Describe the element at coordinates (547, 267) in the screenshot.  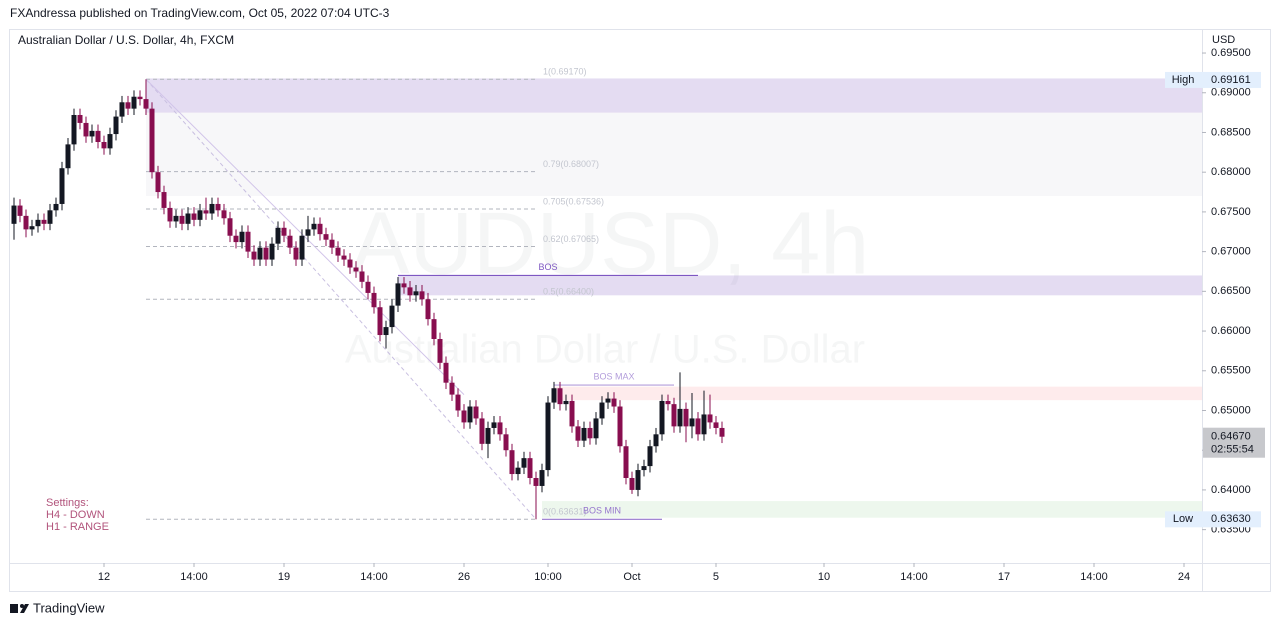
I see `structure-label: BOS` at that location.